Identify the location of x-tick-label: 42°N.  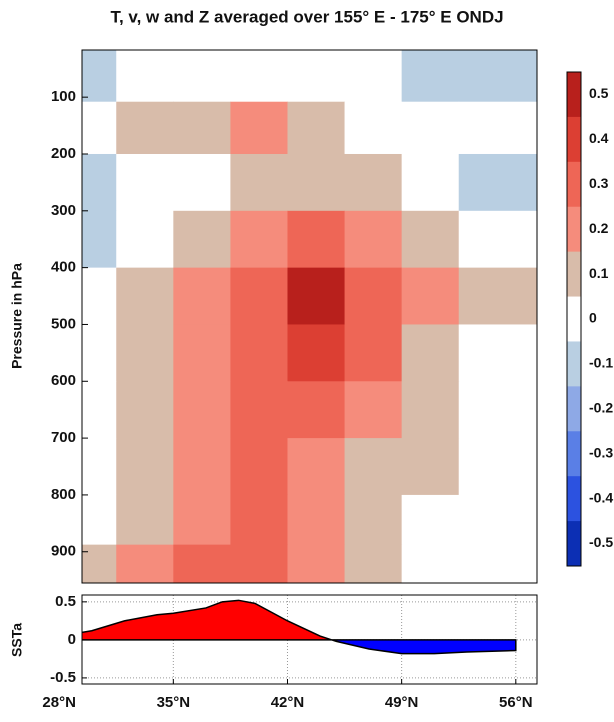
(288, 702).